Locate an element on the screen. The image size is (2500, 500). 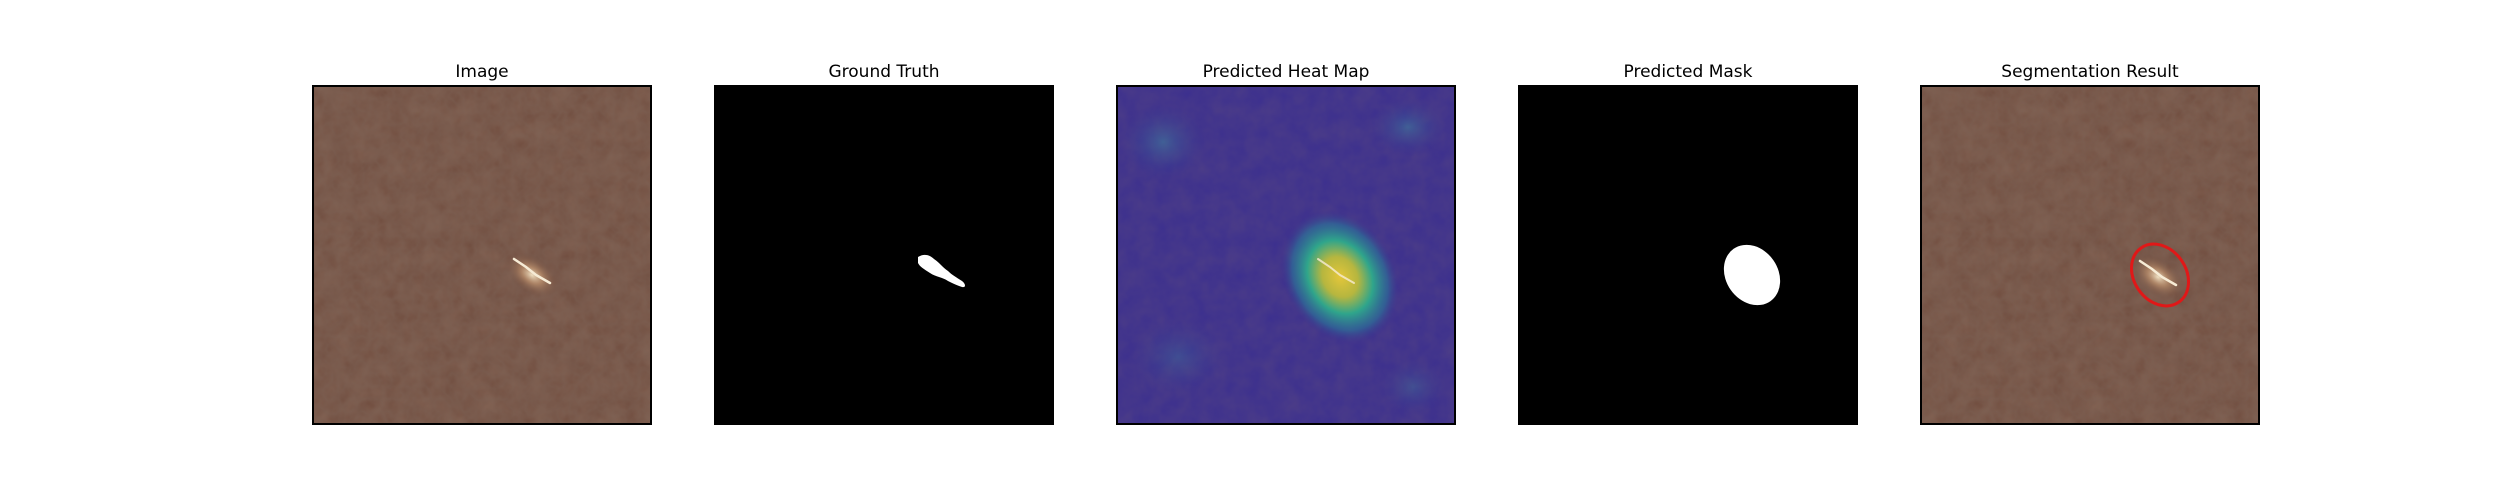
ground-truth-region is located at coordinates (941, 271).